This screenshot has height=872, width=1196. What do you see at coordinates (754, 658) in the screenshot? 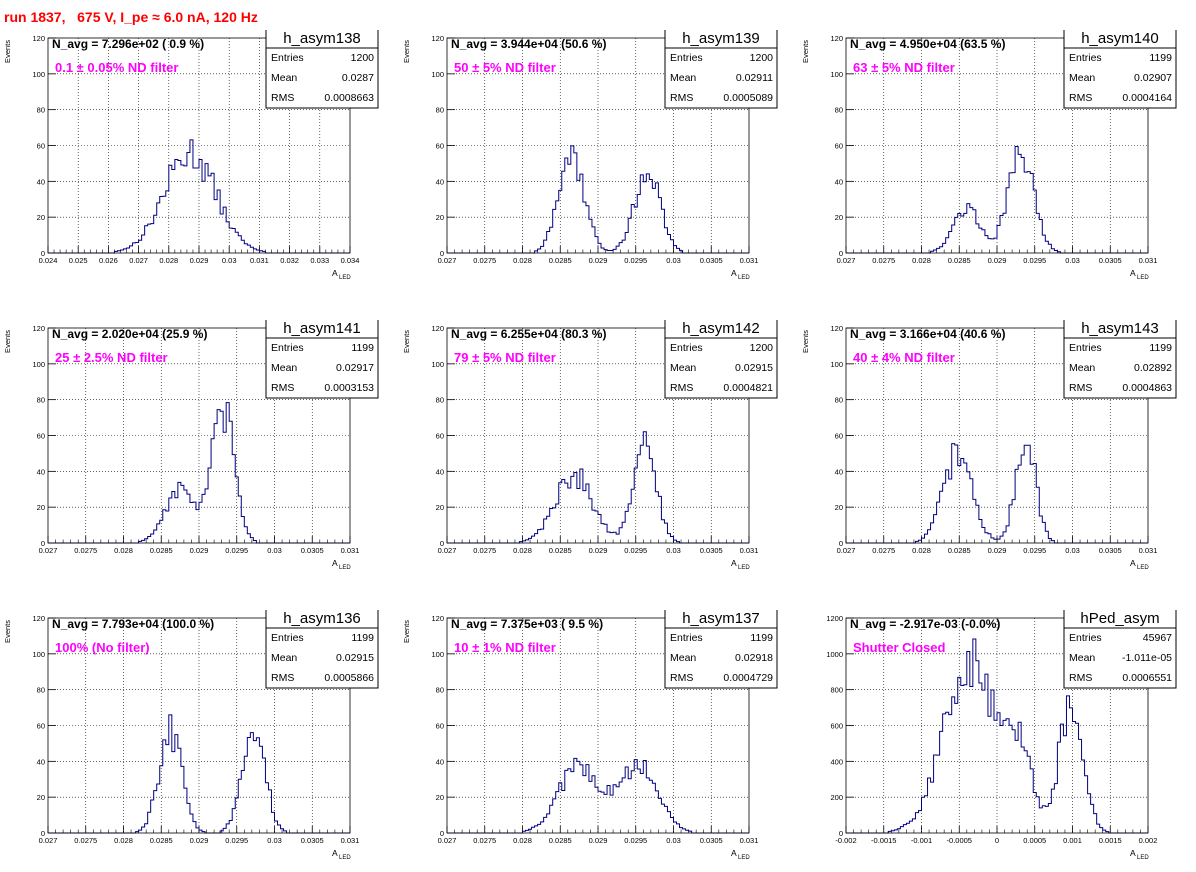
I see `stats-value: 0.02918` at bounding box center [754, 658].